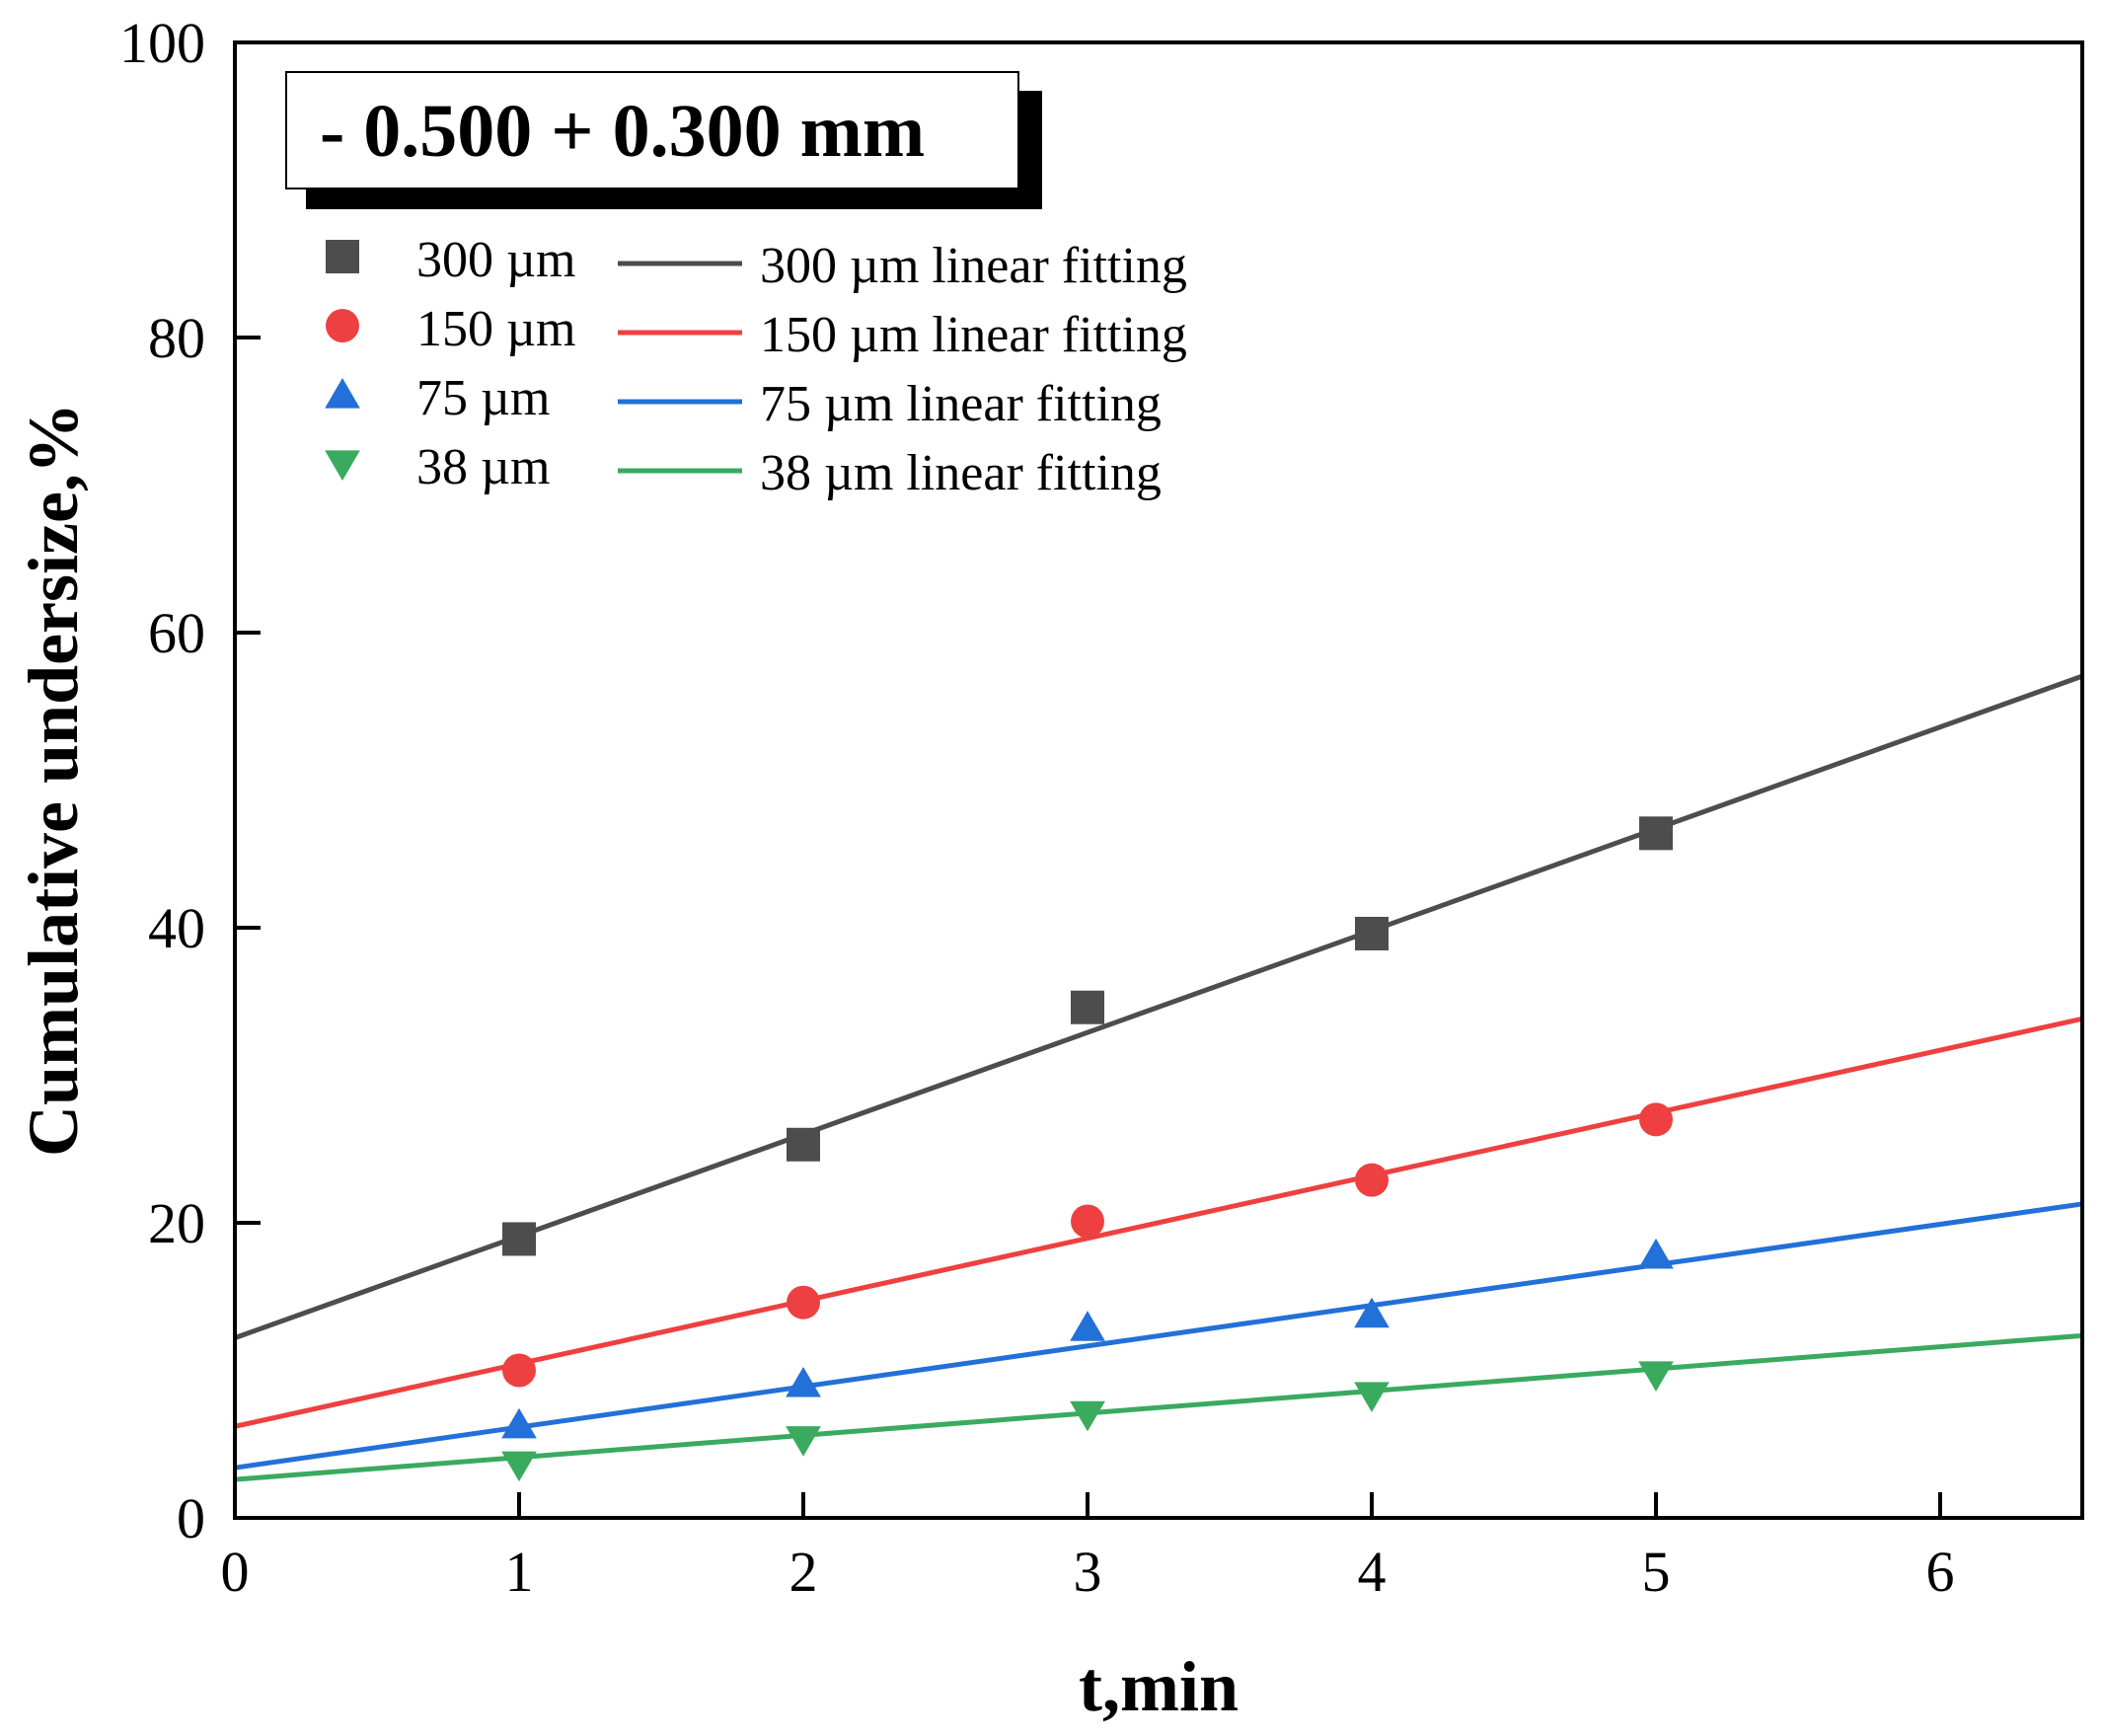  What do you see at coordinates (1088, 1572) in the screenshot?
I see `x-tick-label: 3` at bounding box center [1088, 1572].